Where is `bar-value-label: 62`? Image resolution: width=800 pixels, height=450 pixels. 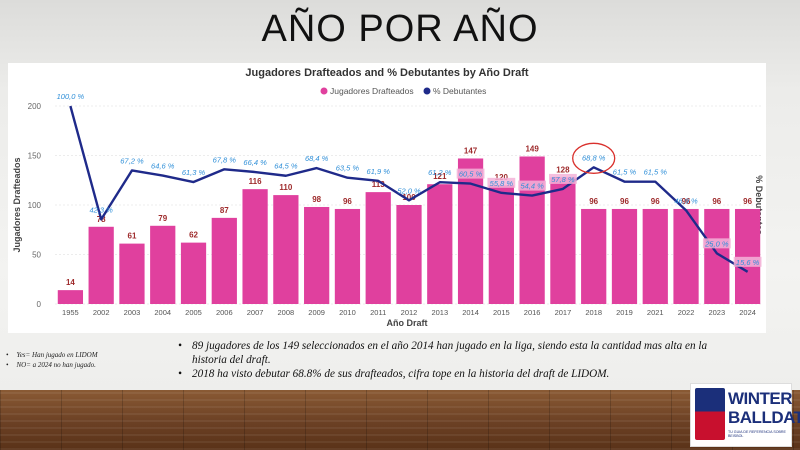 bar-value-label: 62 is located at coordinates (193, 235).